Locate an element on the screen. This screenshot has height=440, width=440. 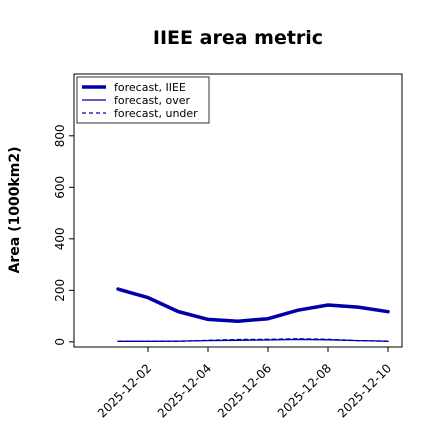
y-tick-label-4: 800 is located at coordinates (60, 135).